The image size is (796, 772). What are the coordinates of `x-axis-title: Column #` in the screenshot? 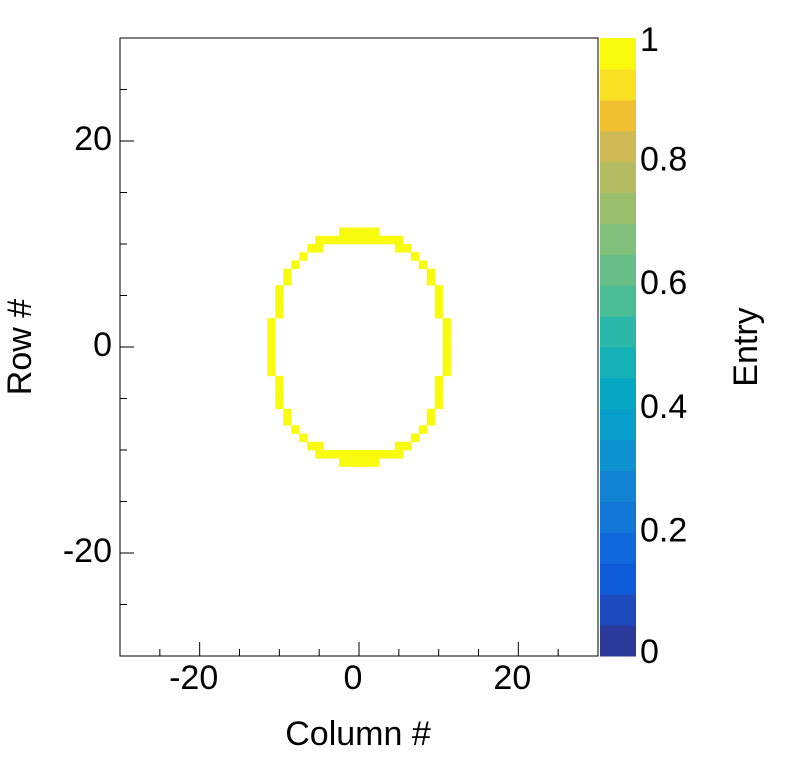 It's located at (358, 734).